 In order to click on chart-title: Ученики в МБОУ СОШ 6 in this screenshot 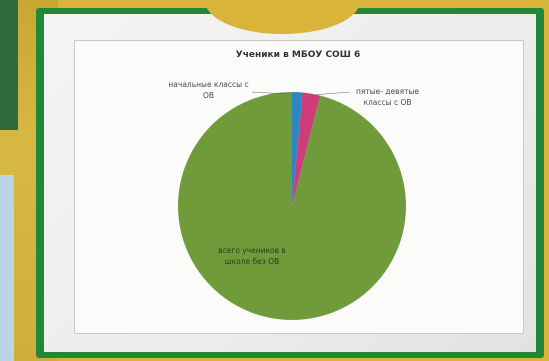, I will do `click(298, 55)`.